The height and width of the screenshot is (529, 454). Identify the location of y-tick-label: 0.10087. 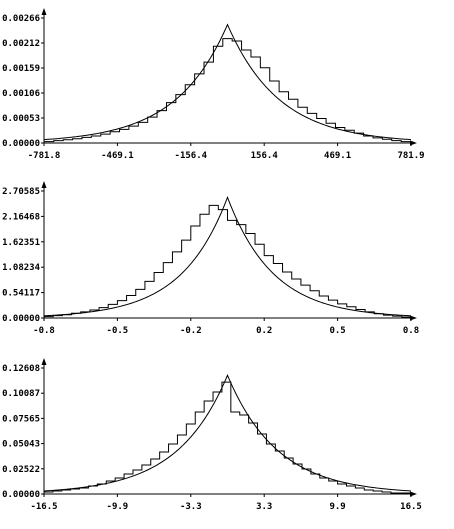
(21, 394).